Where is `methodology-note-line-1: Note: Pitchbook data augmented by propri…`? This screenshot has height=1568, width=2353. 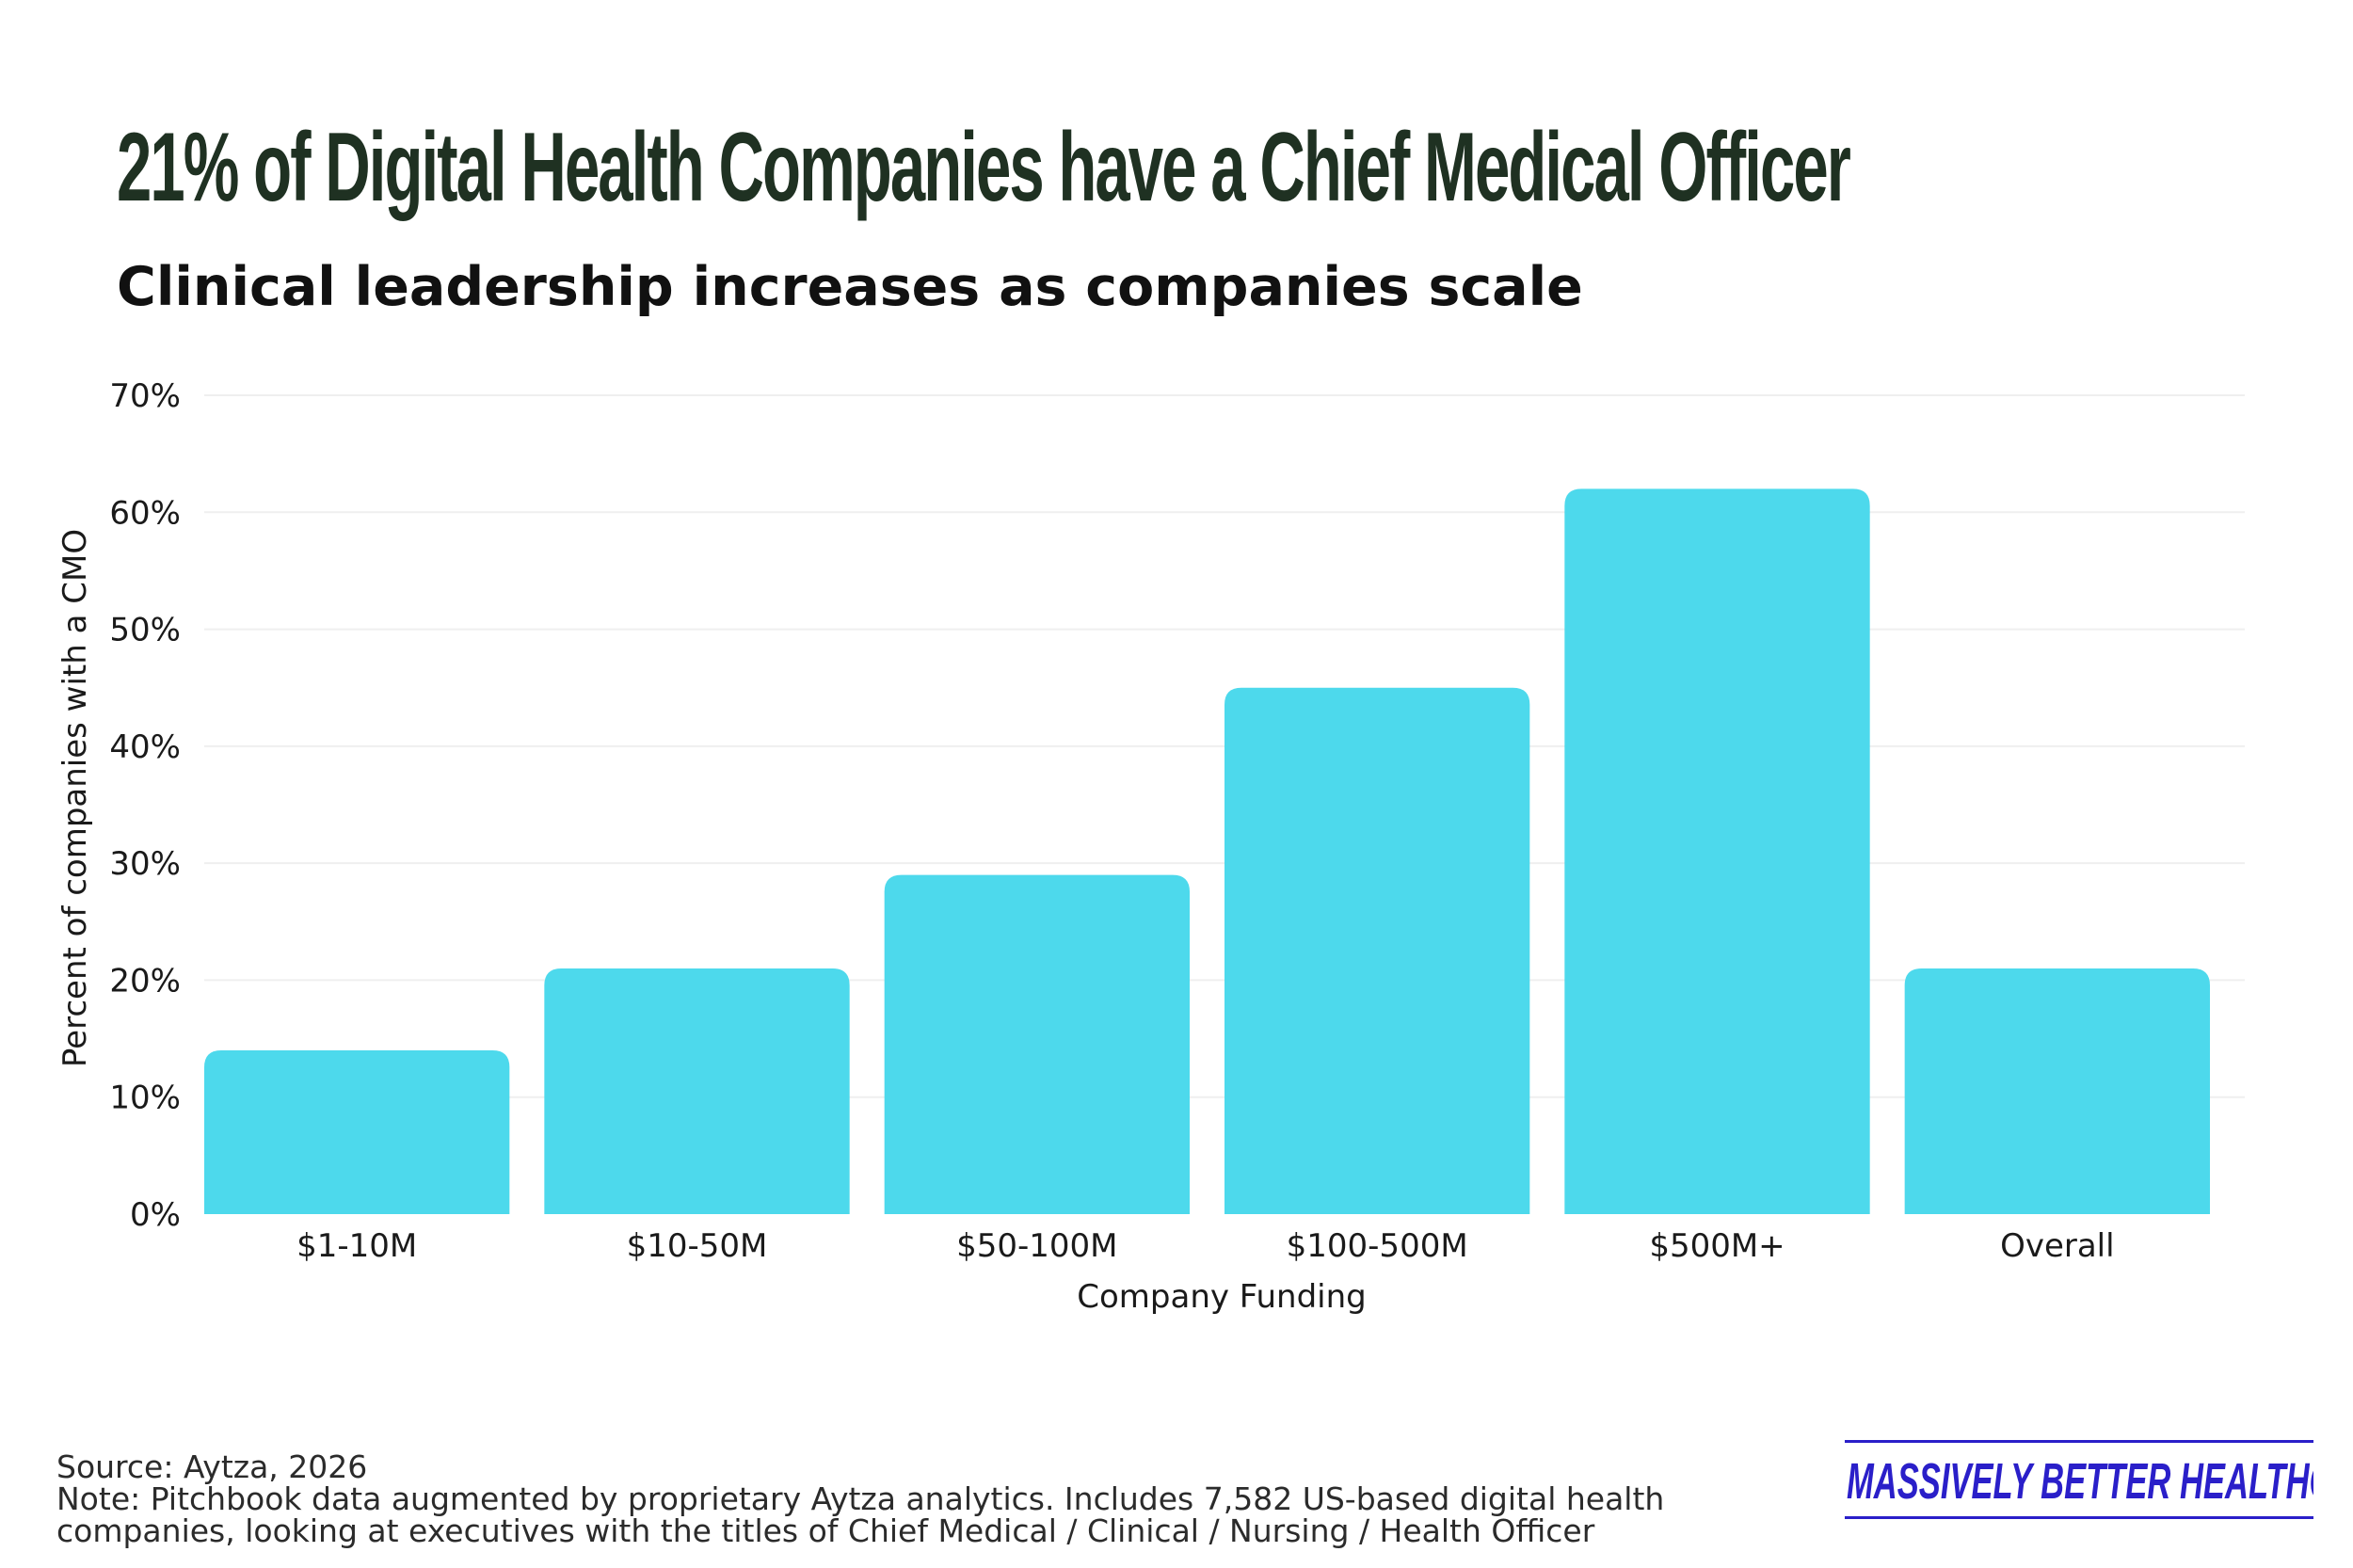
methodology-note-line-1: Note: Pitchbook data augmented by propri… is located at coordinates (860, 1498).